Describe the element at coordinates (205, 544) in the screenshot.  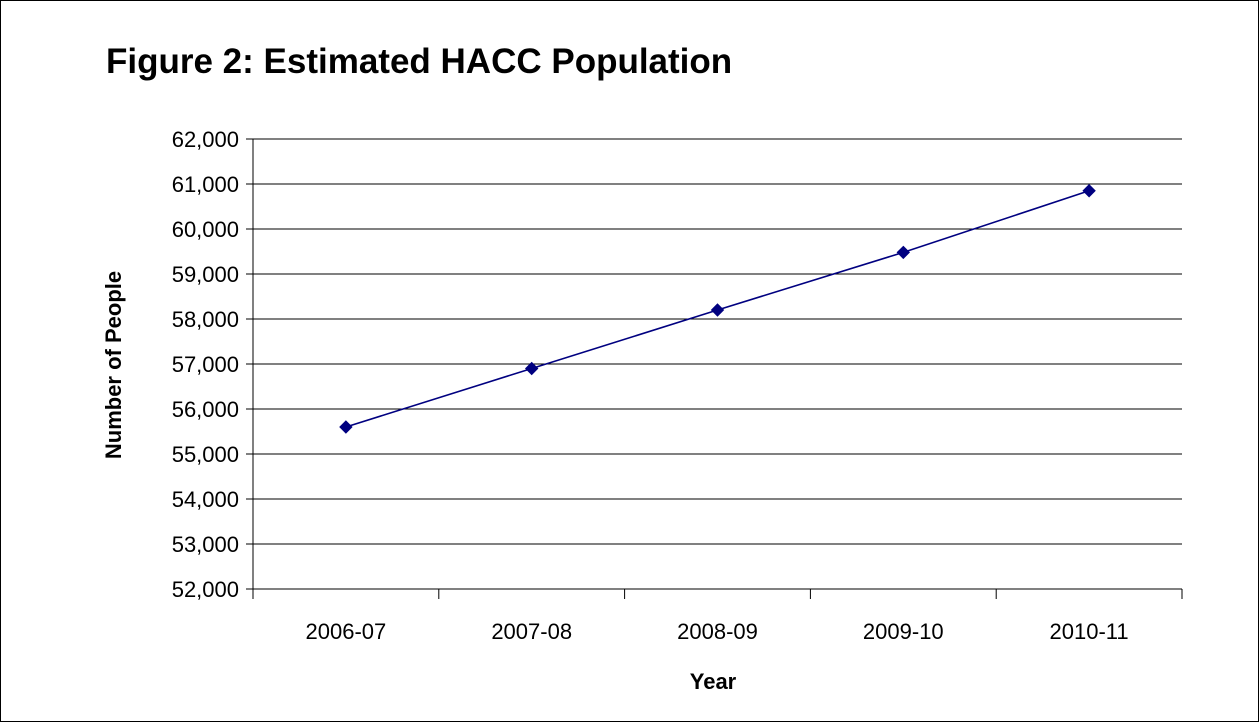
I see `y-tick-label: 53,000` at that location.